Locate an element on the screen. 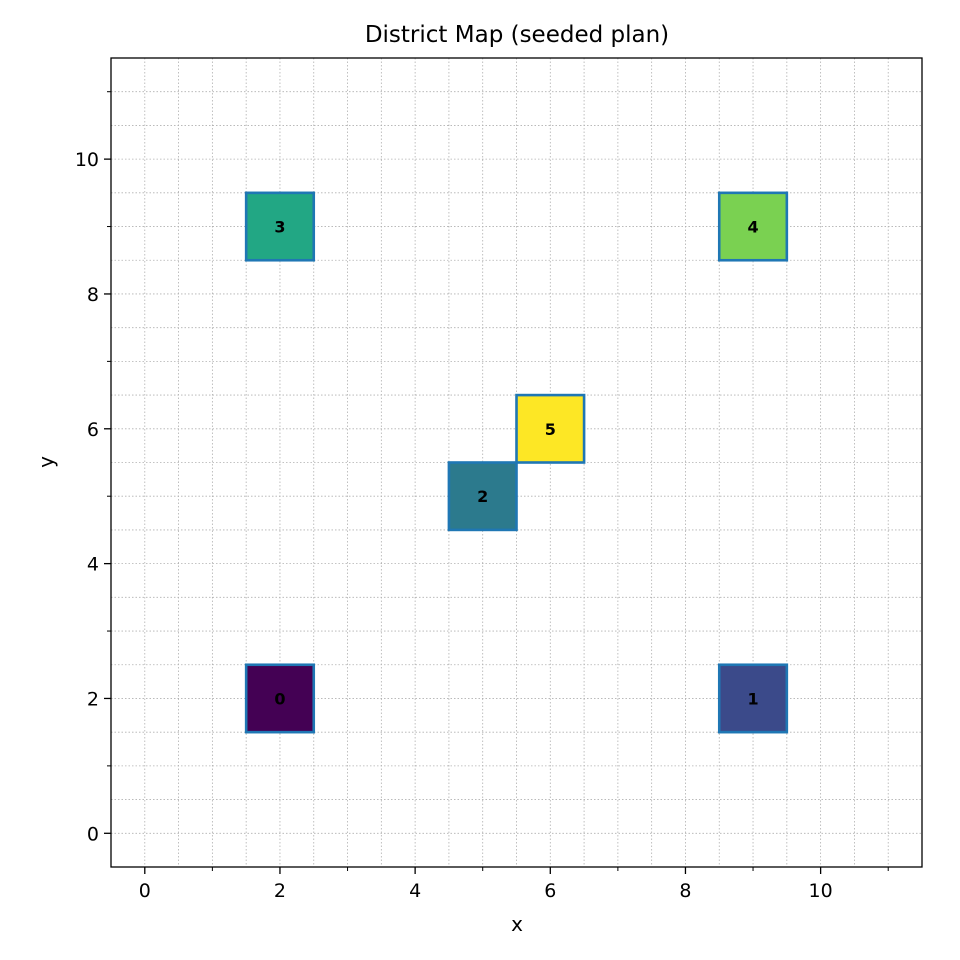 Image resolution: width=960 pixels, height=960 pixels. y-axis-label: y is located at coordinates (46, 462).